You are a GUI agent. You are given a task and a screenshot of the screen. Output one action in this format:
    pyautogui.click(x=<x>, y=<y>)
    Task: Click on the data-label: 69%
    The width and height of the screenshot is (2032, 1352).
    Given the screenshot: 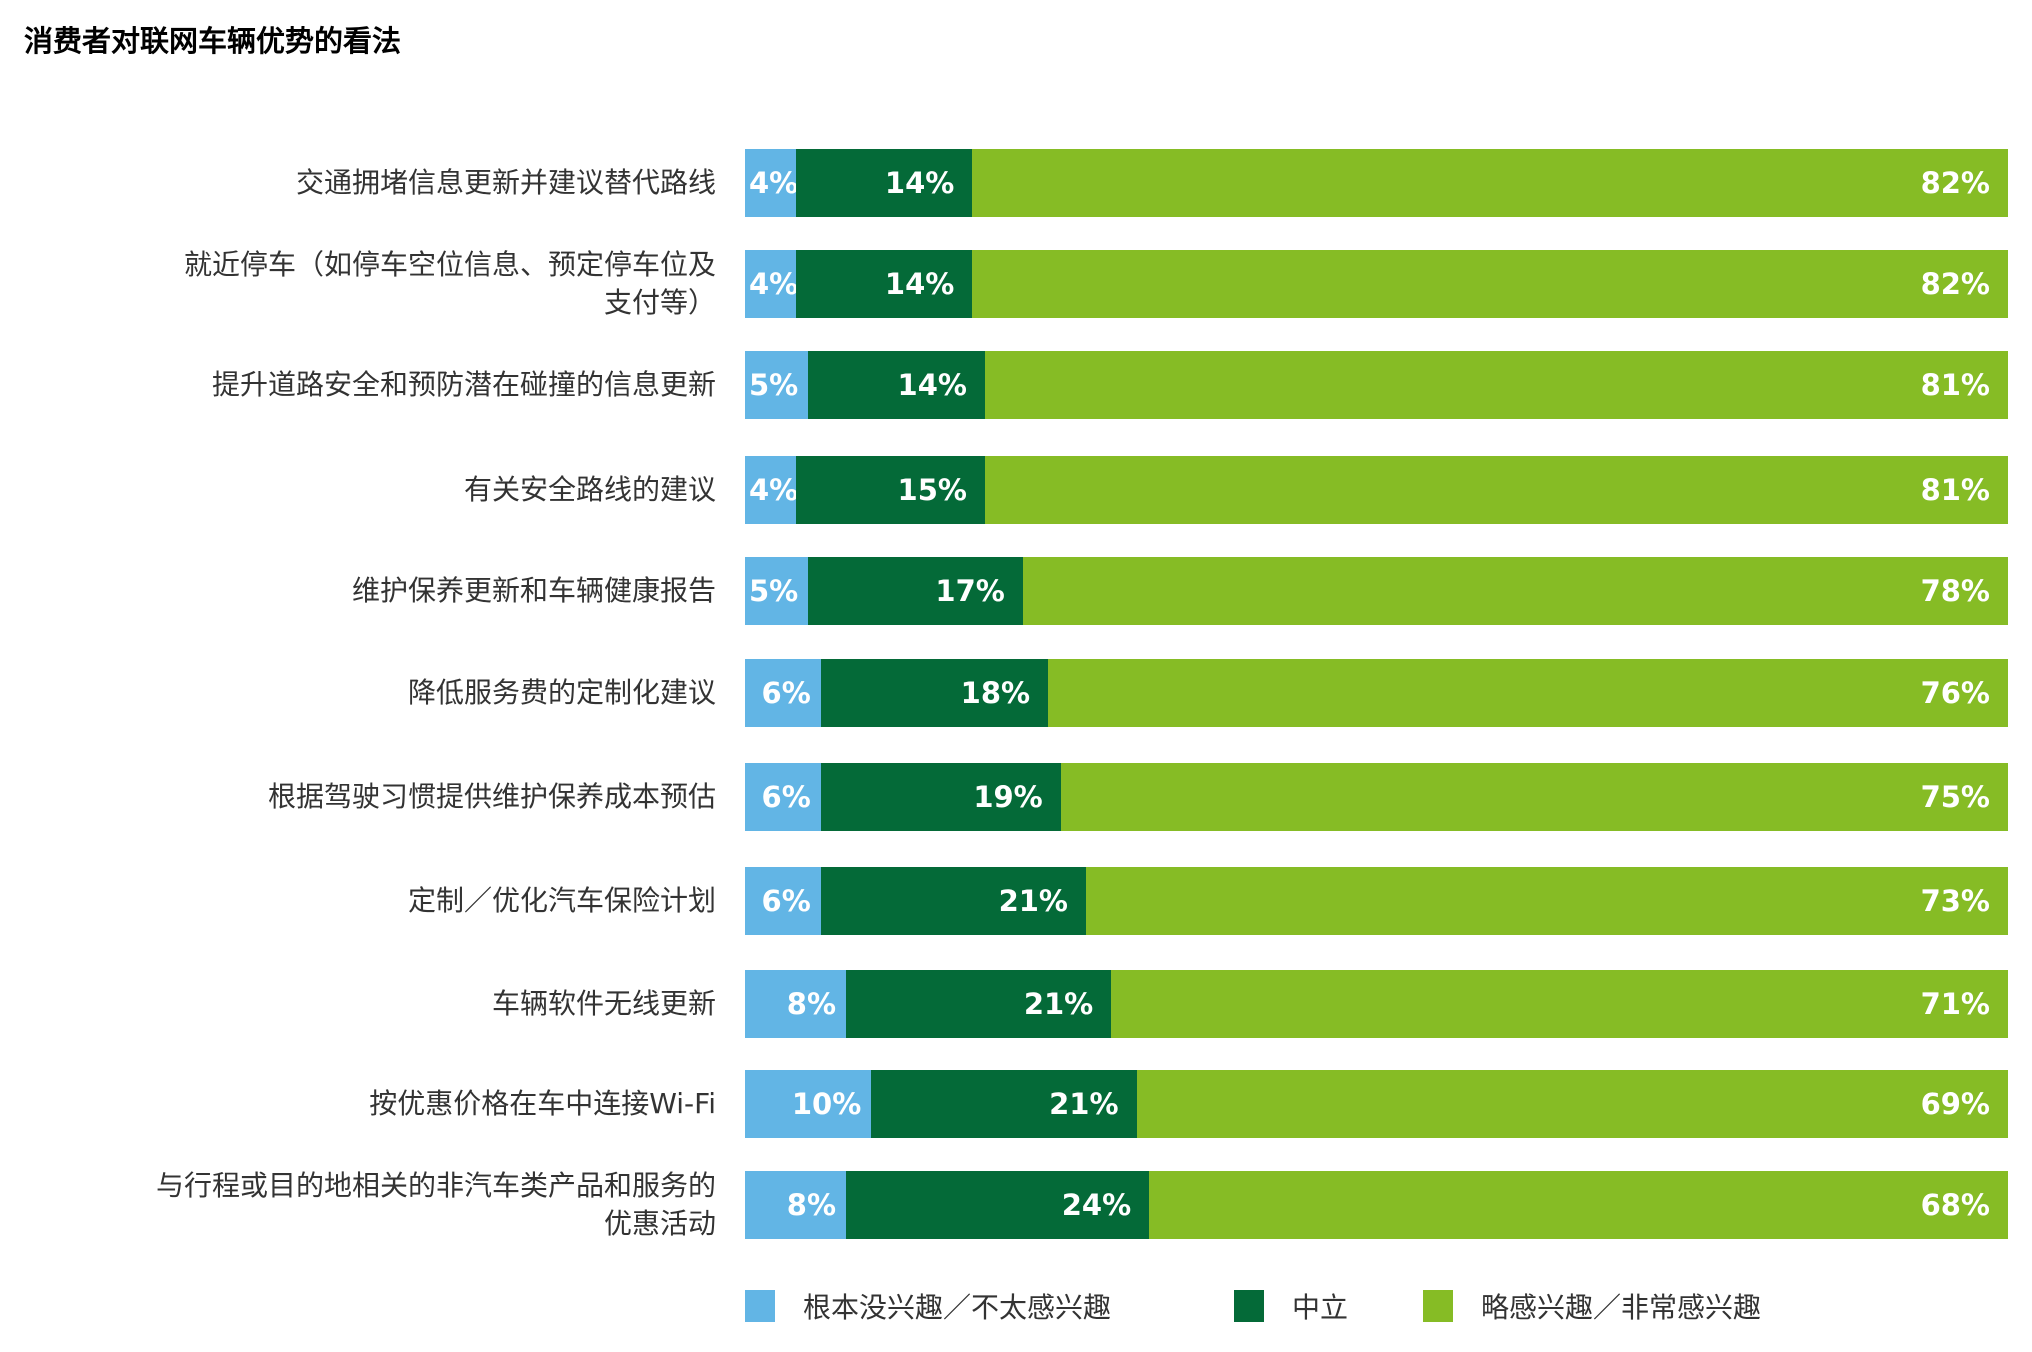 What is the action you would take?
    pyautogui.click(x=1955, y=1104)
    